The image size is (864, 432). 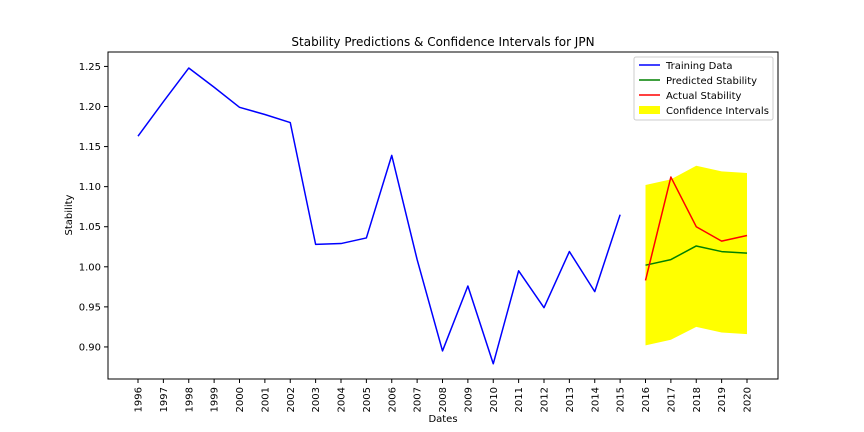 What do you see at coordinates (722, 399) in the screenshot?
I see `x-tick-label-2019: 2019` at bounding box center [722, 399].